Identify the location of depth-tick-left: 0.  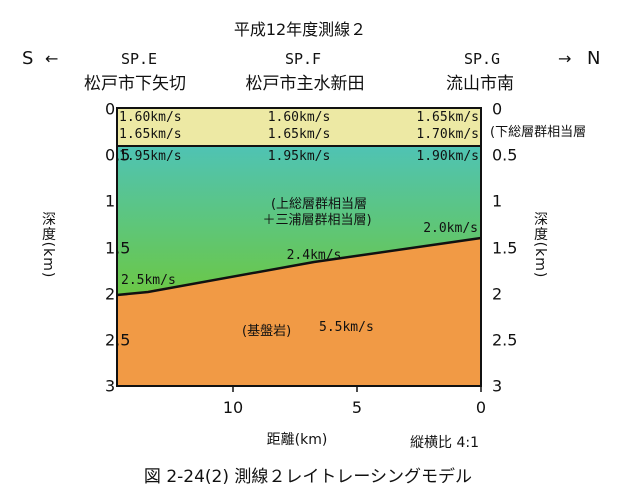
(110, 109).